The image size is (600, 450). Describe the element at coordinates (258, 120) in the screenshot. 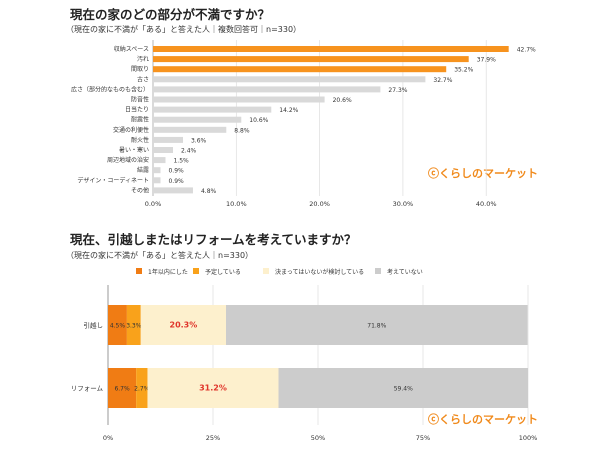

I see `data-label: 10.6%` at that location.